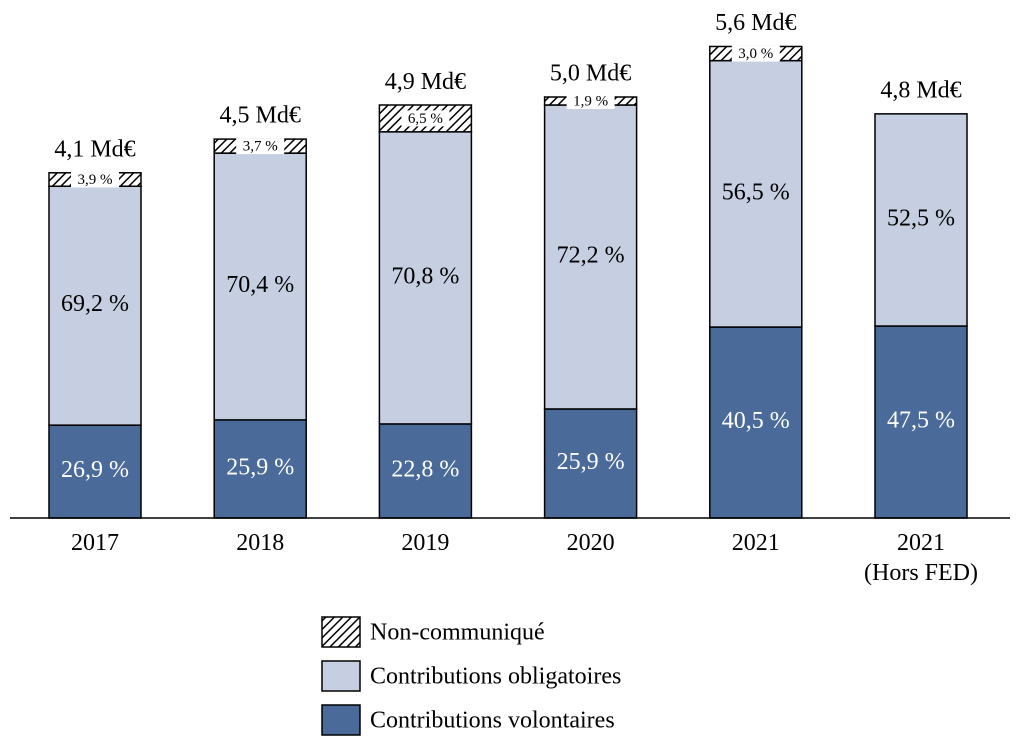  What do you see at coordinates (94, 149) in the screenshot?
I see `total-label: 4,1 Md€` at bounding box center [94, 149].